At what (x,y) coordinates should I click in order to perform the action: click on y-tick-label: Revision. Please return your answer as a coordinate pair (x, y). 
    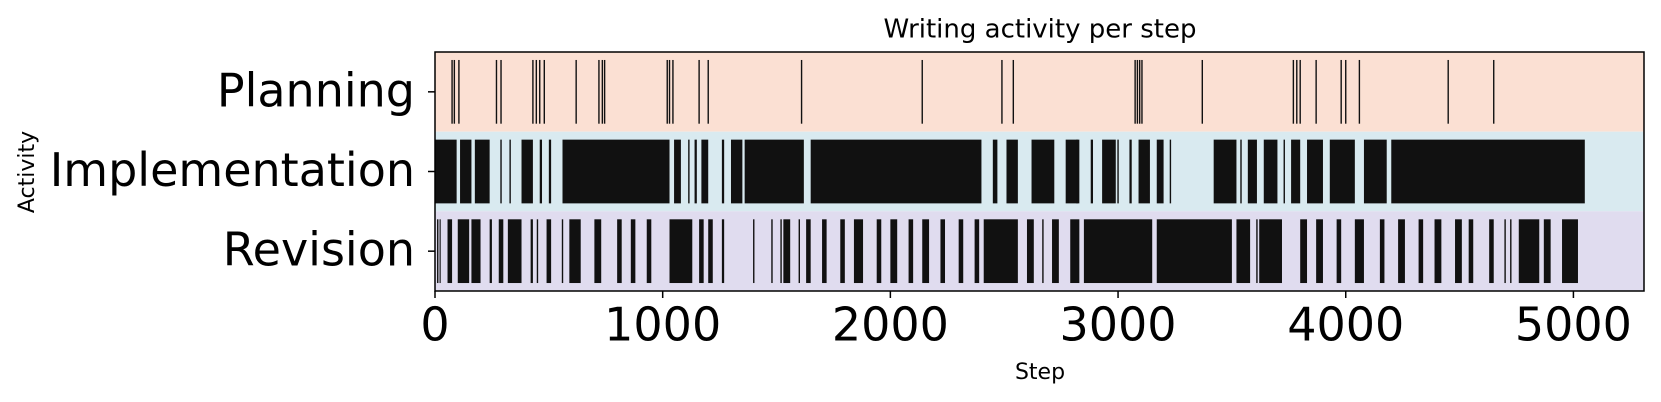
    Looking at the image, I should click on (319, 250).